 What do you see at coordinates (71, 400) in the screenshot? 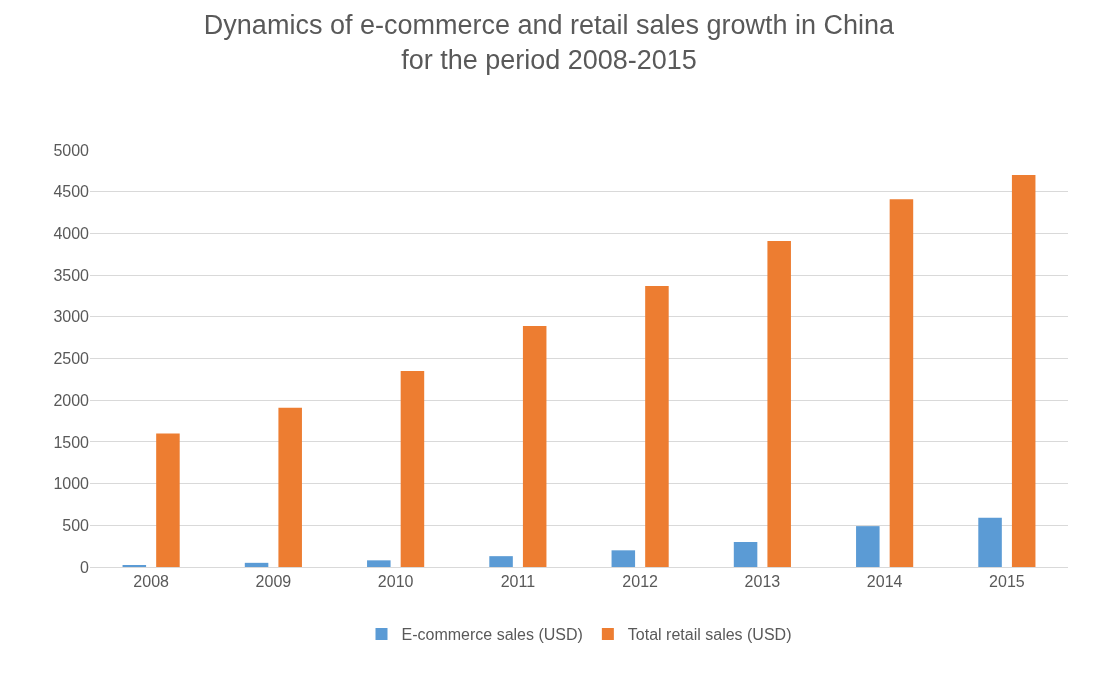
I see `y-tick-label: 2000` at bounding box center [71, 400].